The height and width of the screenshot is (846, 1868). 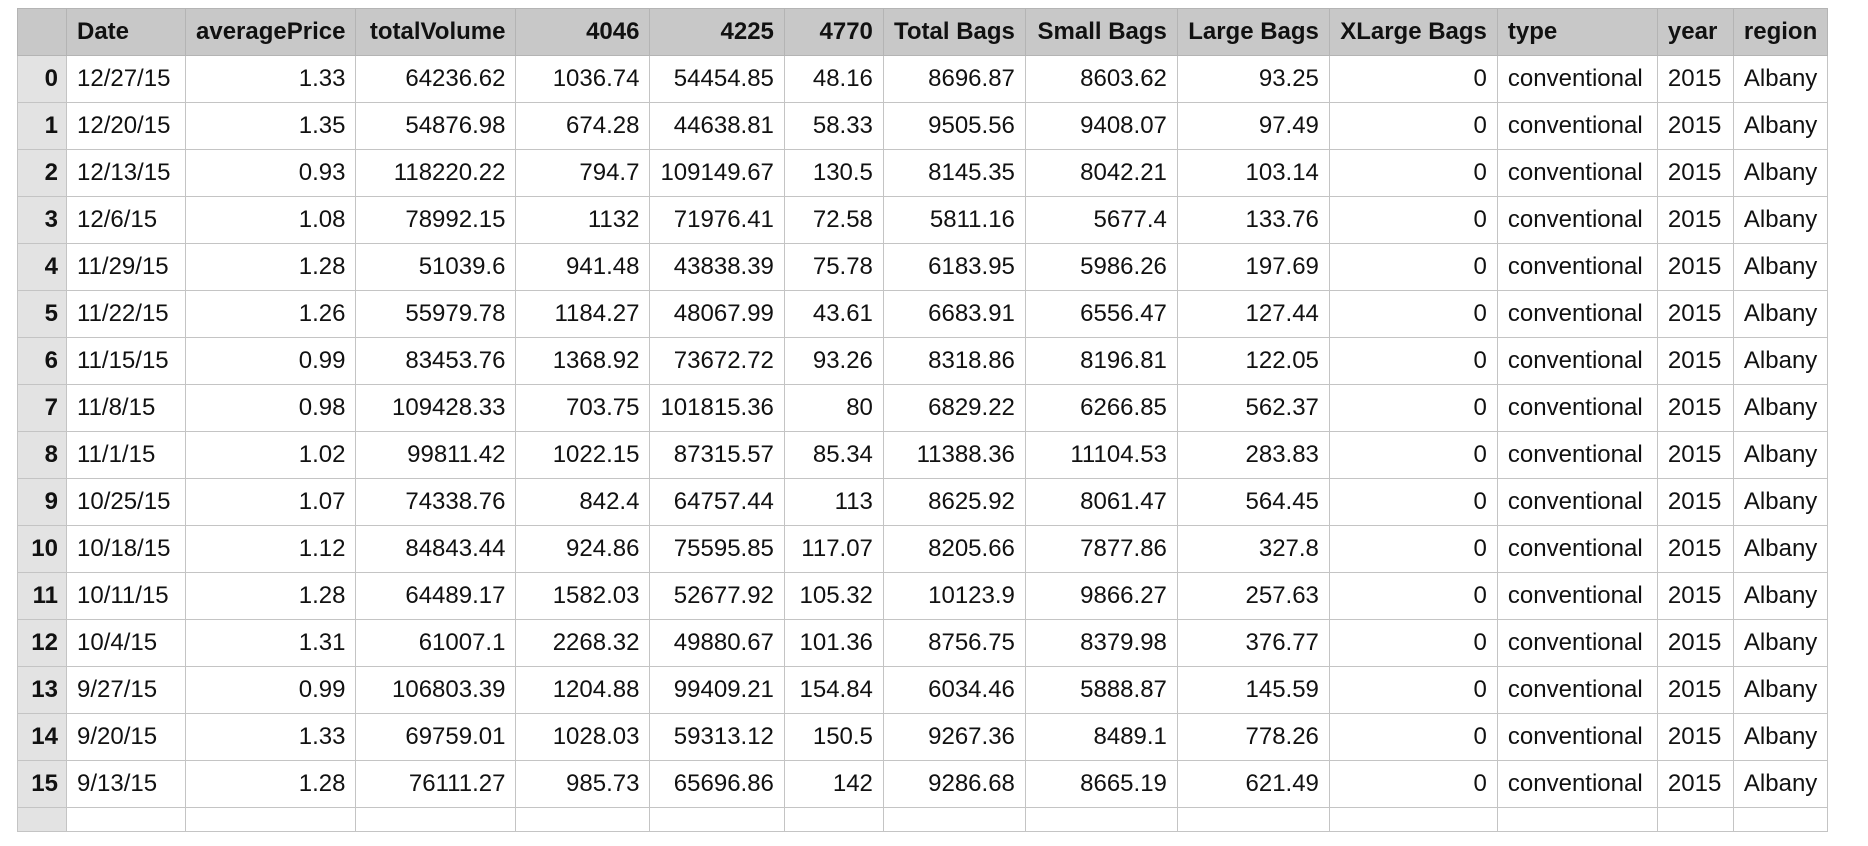 I want to click on table-cell: 11/8/15, so click(x=126, y=408).